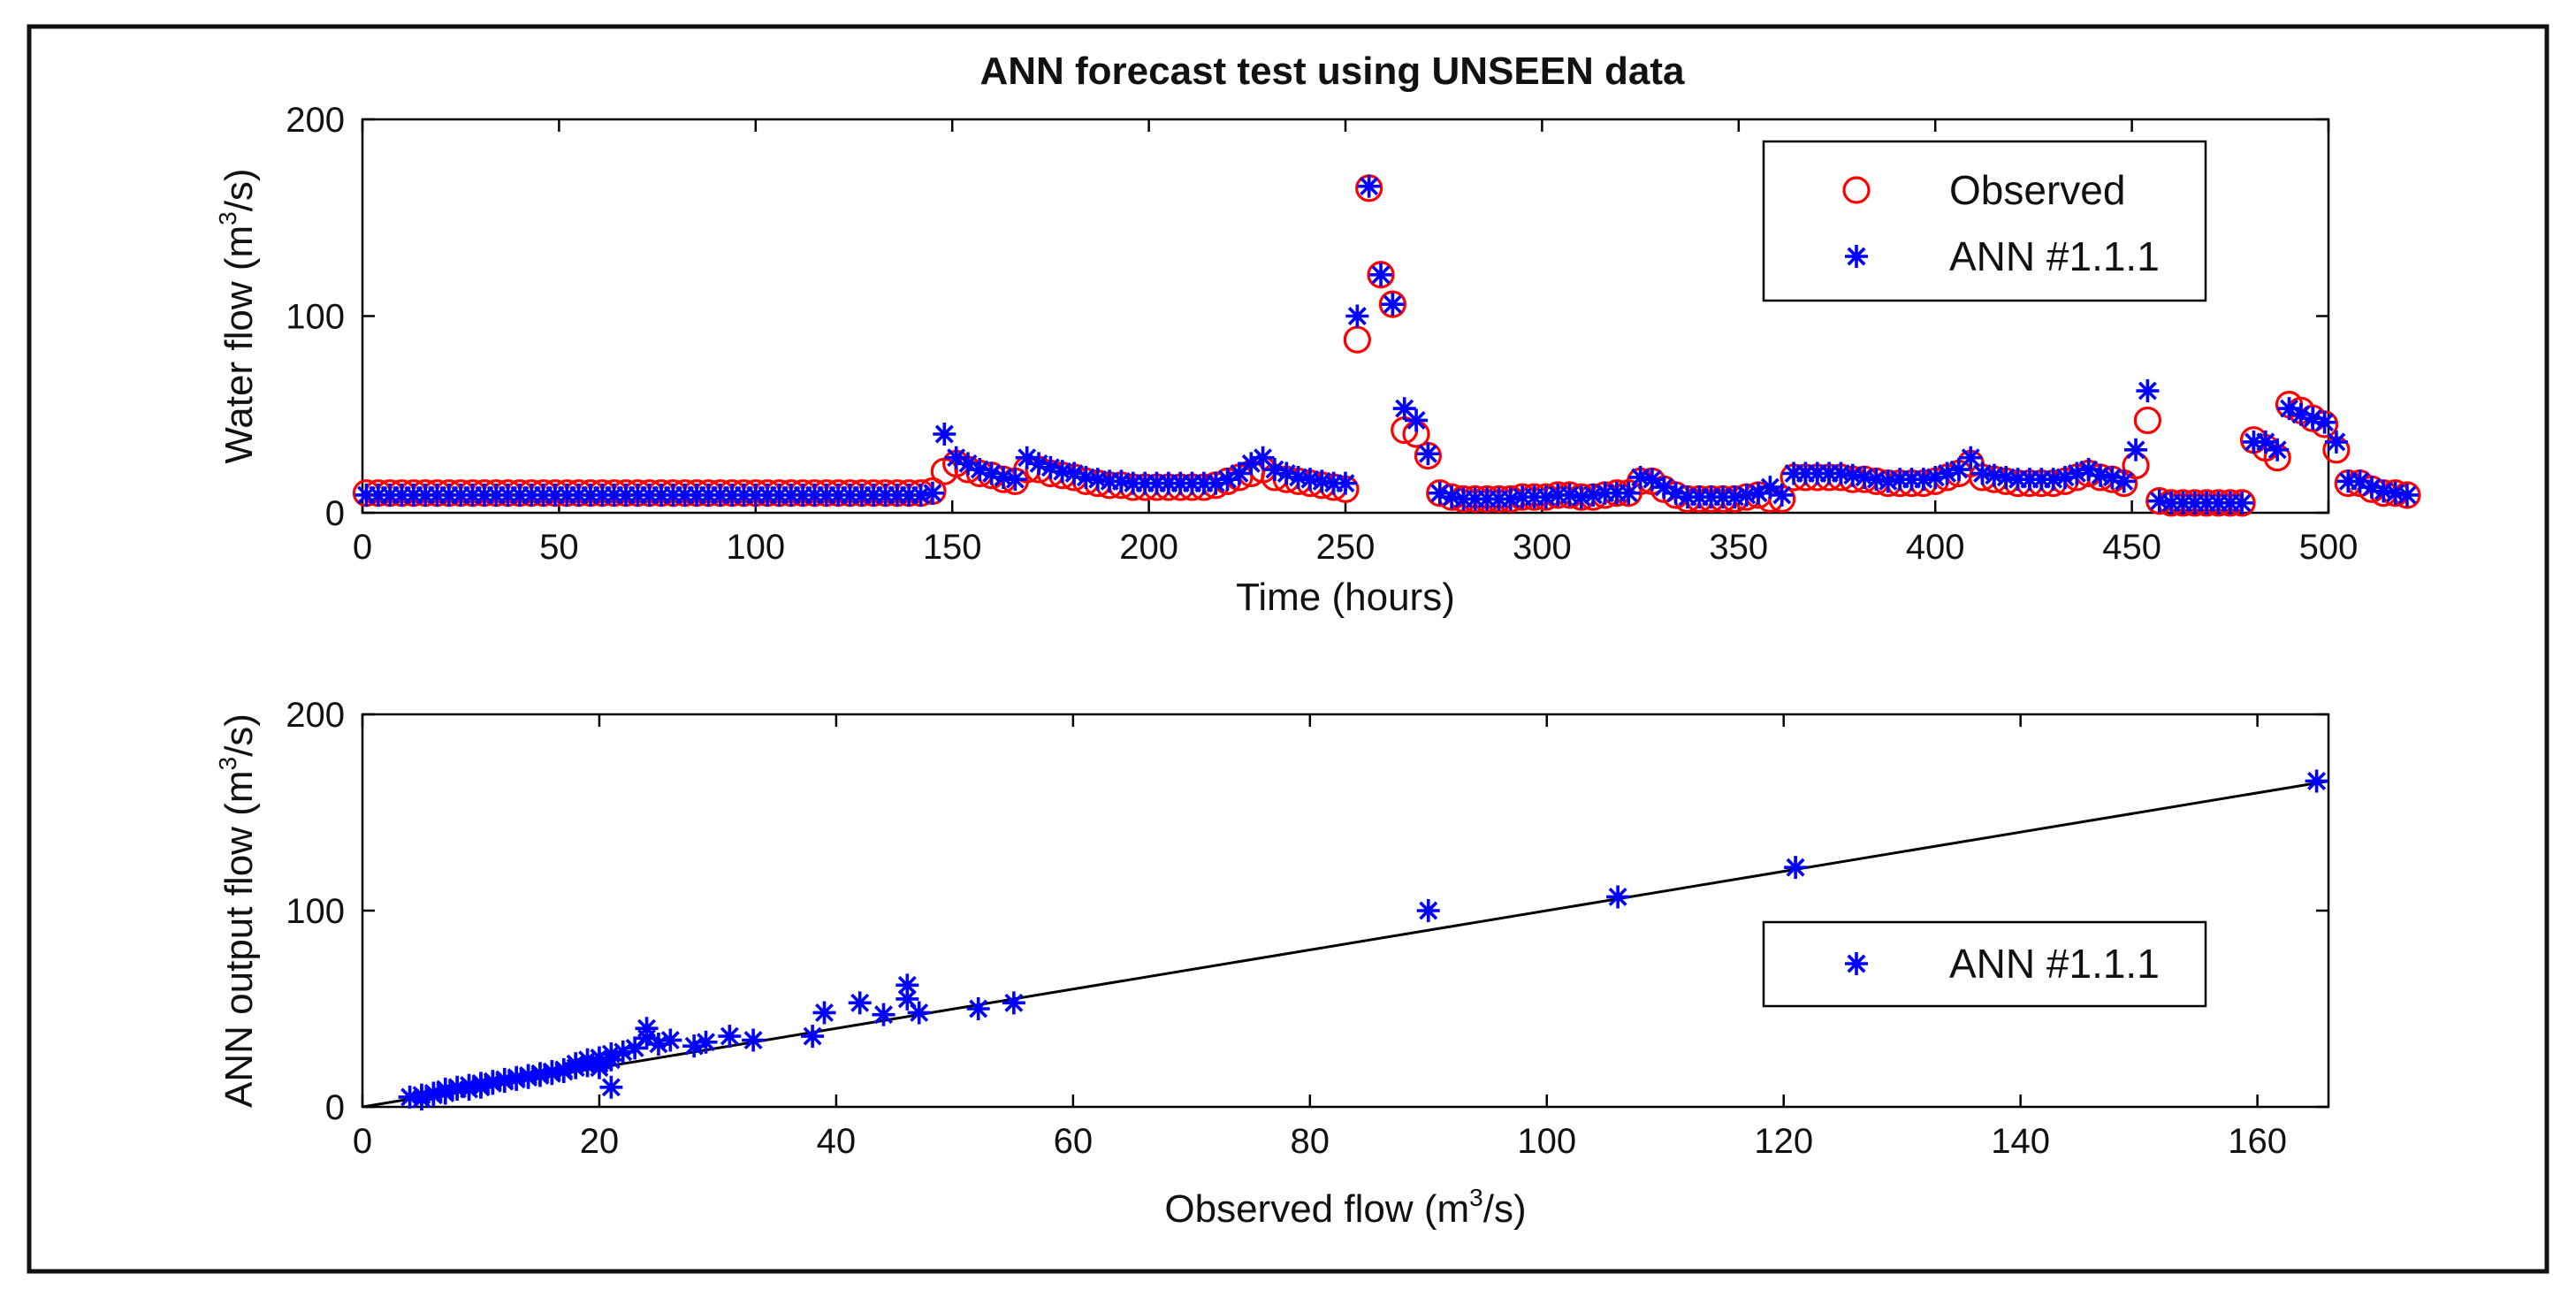 The width and height of the screenshot is (2576, 1312). Describe the element at coordinates (362, 1141) in the screenshot. I see `x-tick-label: 0` at that location.